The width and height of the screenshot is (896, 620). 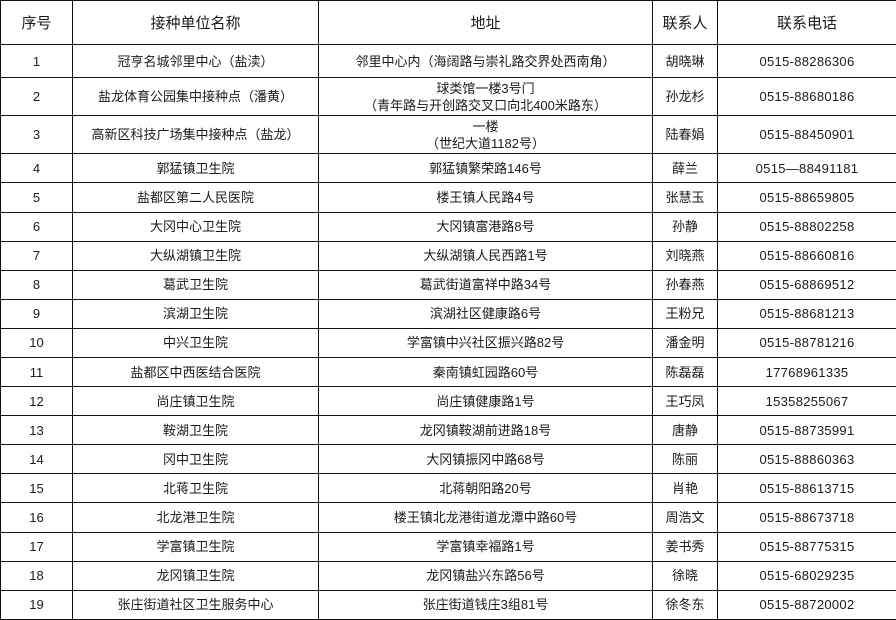 I want to click on table-row: 4 郭猛镇卫生院 郭猛镇繁荣路146号 薛兰 0515—88491181, so click(x=448, y=168).